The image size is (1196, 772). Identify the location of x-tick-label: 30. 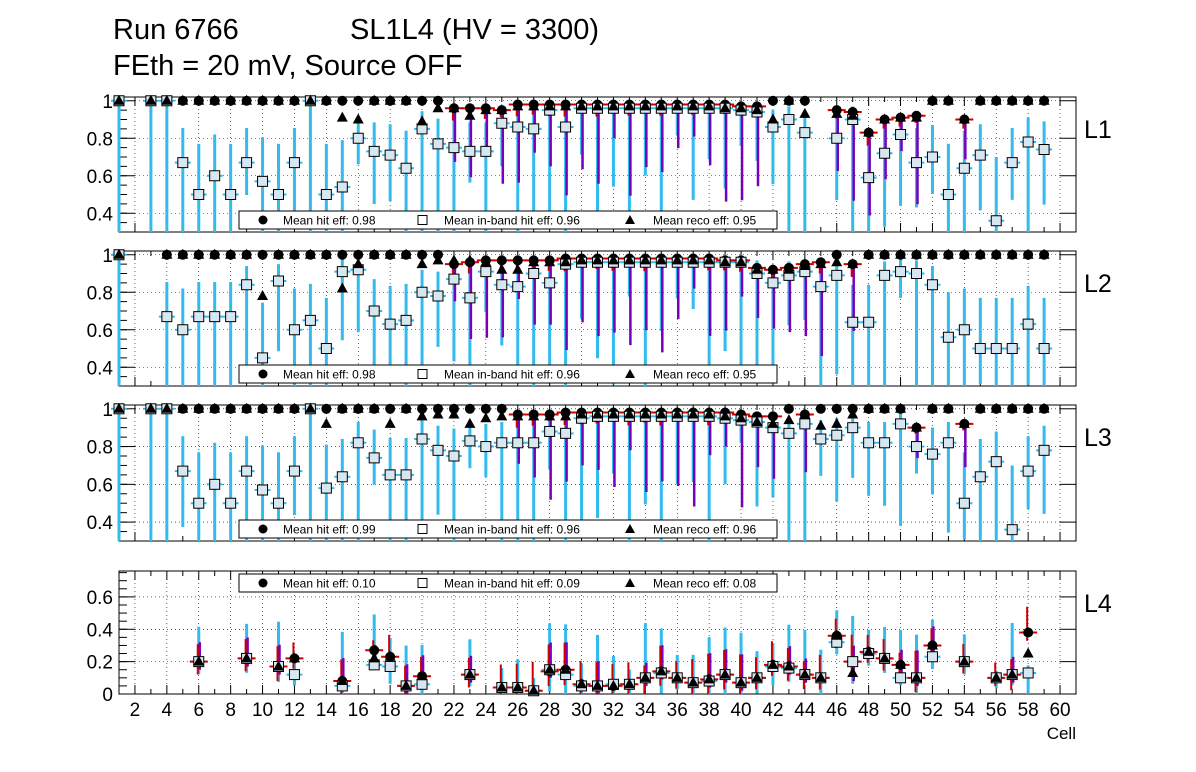
(581, 710).